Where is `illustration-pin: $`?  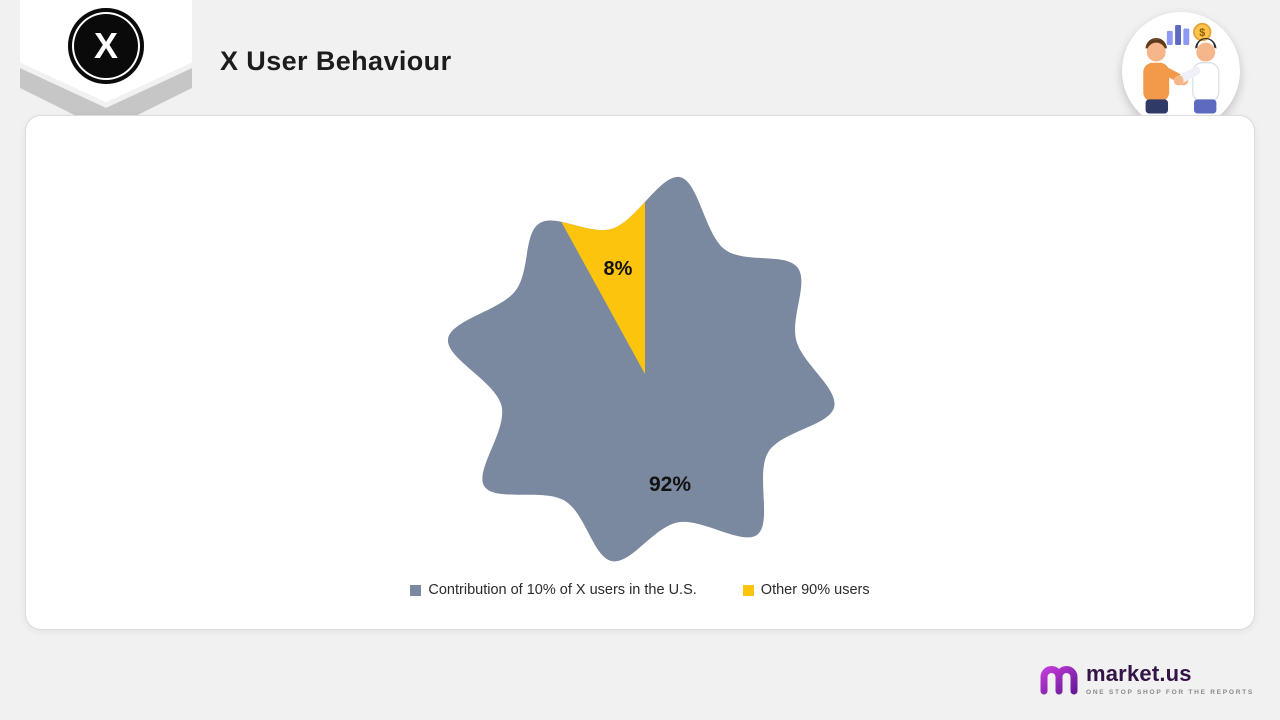 illustration-pin: $ is located at coordinates (1181, 87).